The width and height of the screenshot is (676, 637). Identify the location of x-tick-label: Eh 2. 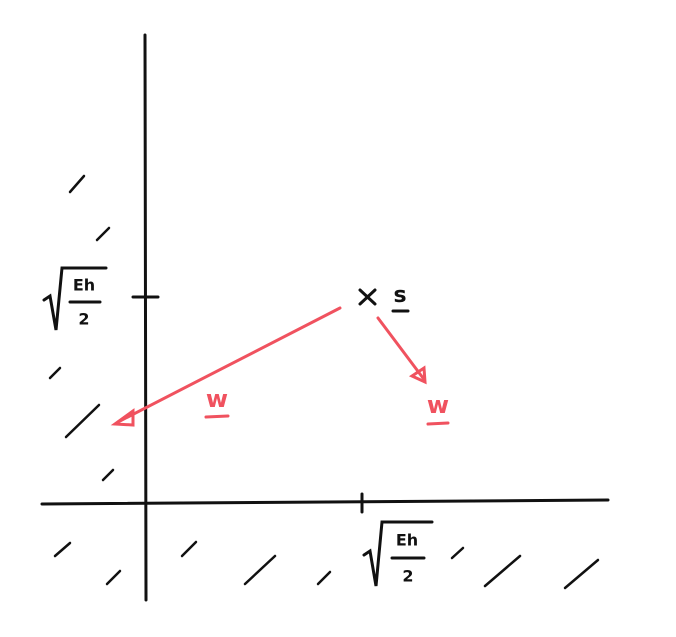
(398, 553).